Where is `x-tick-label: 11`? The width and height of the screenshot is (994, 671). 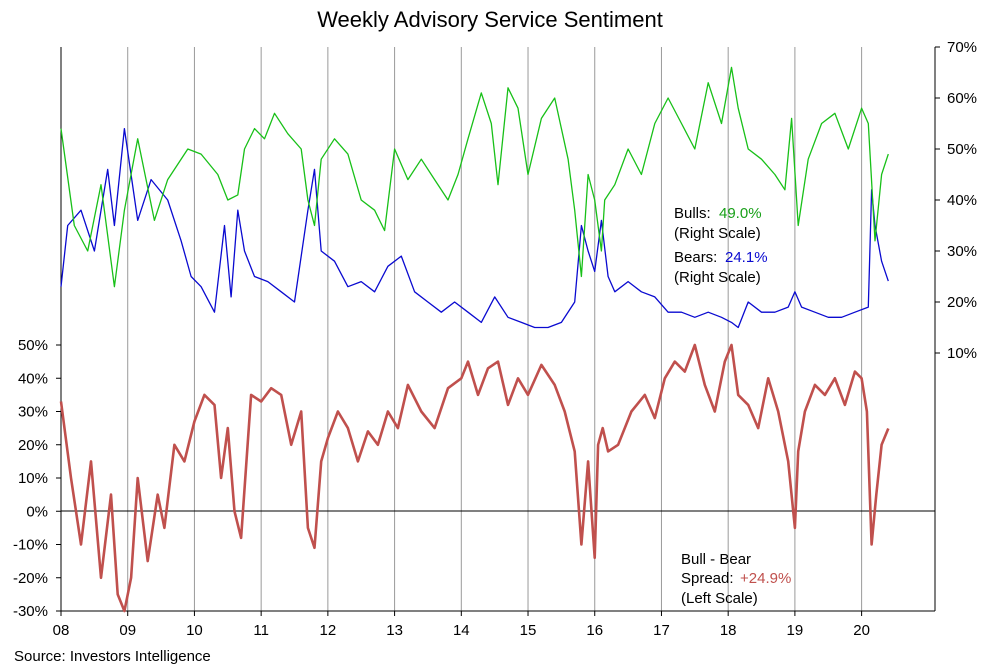
x-tick-label: 11 is located at coordinates (261, 630).